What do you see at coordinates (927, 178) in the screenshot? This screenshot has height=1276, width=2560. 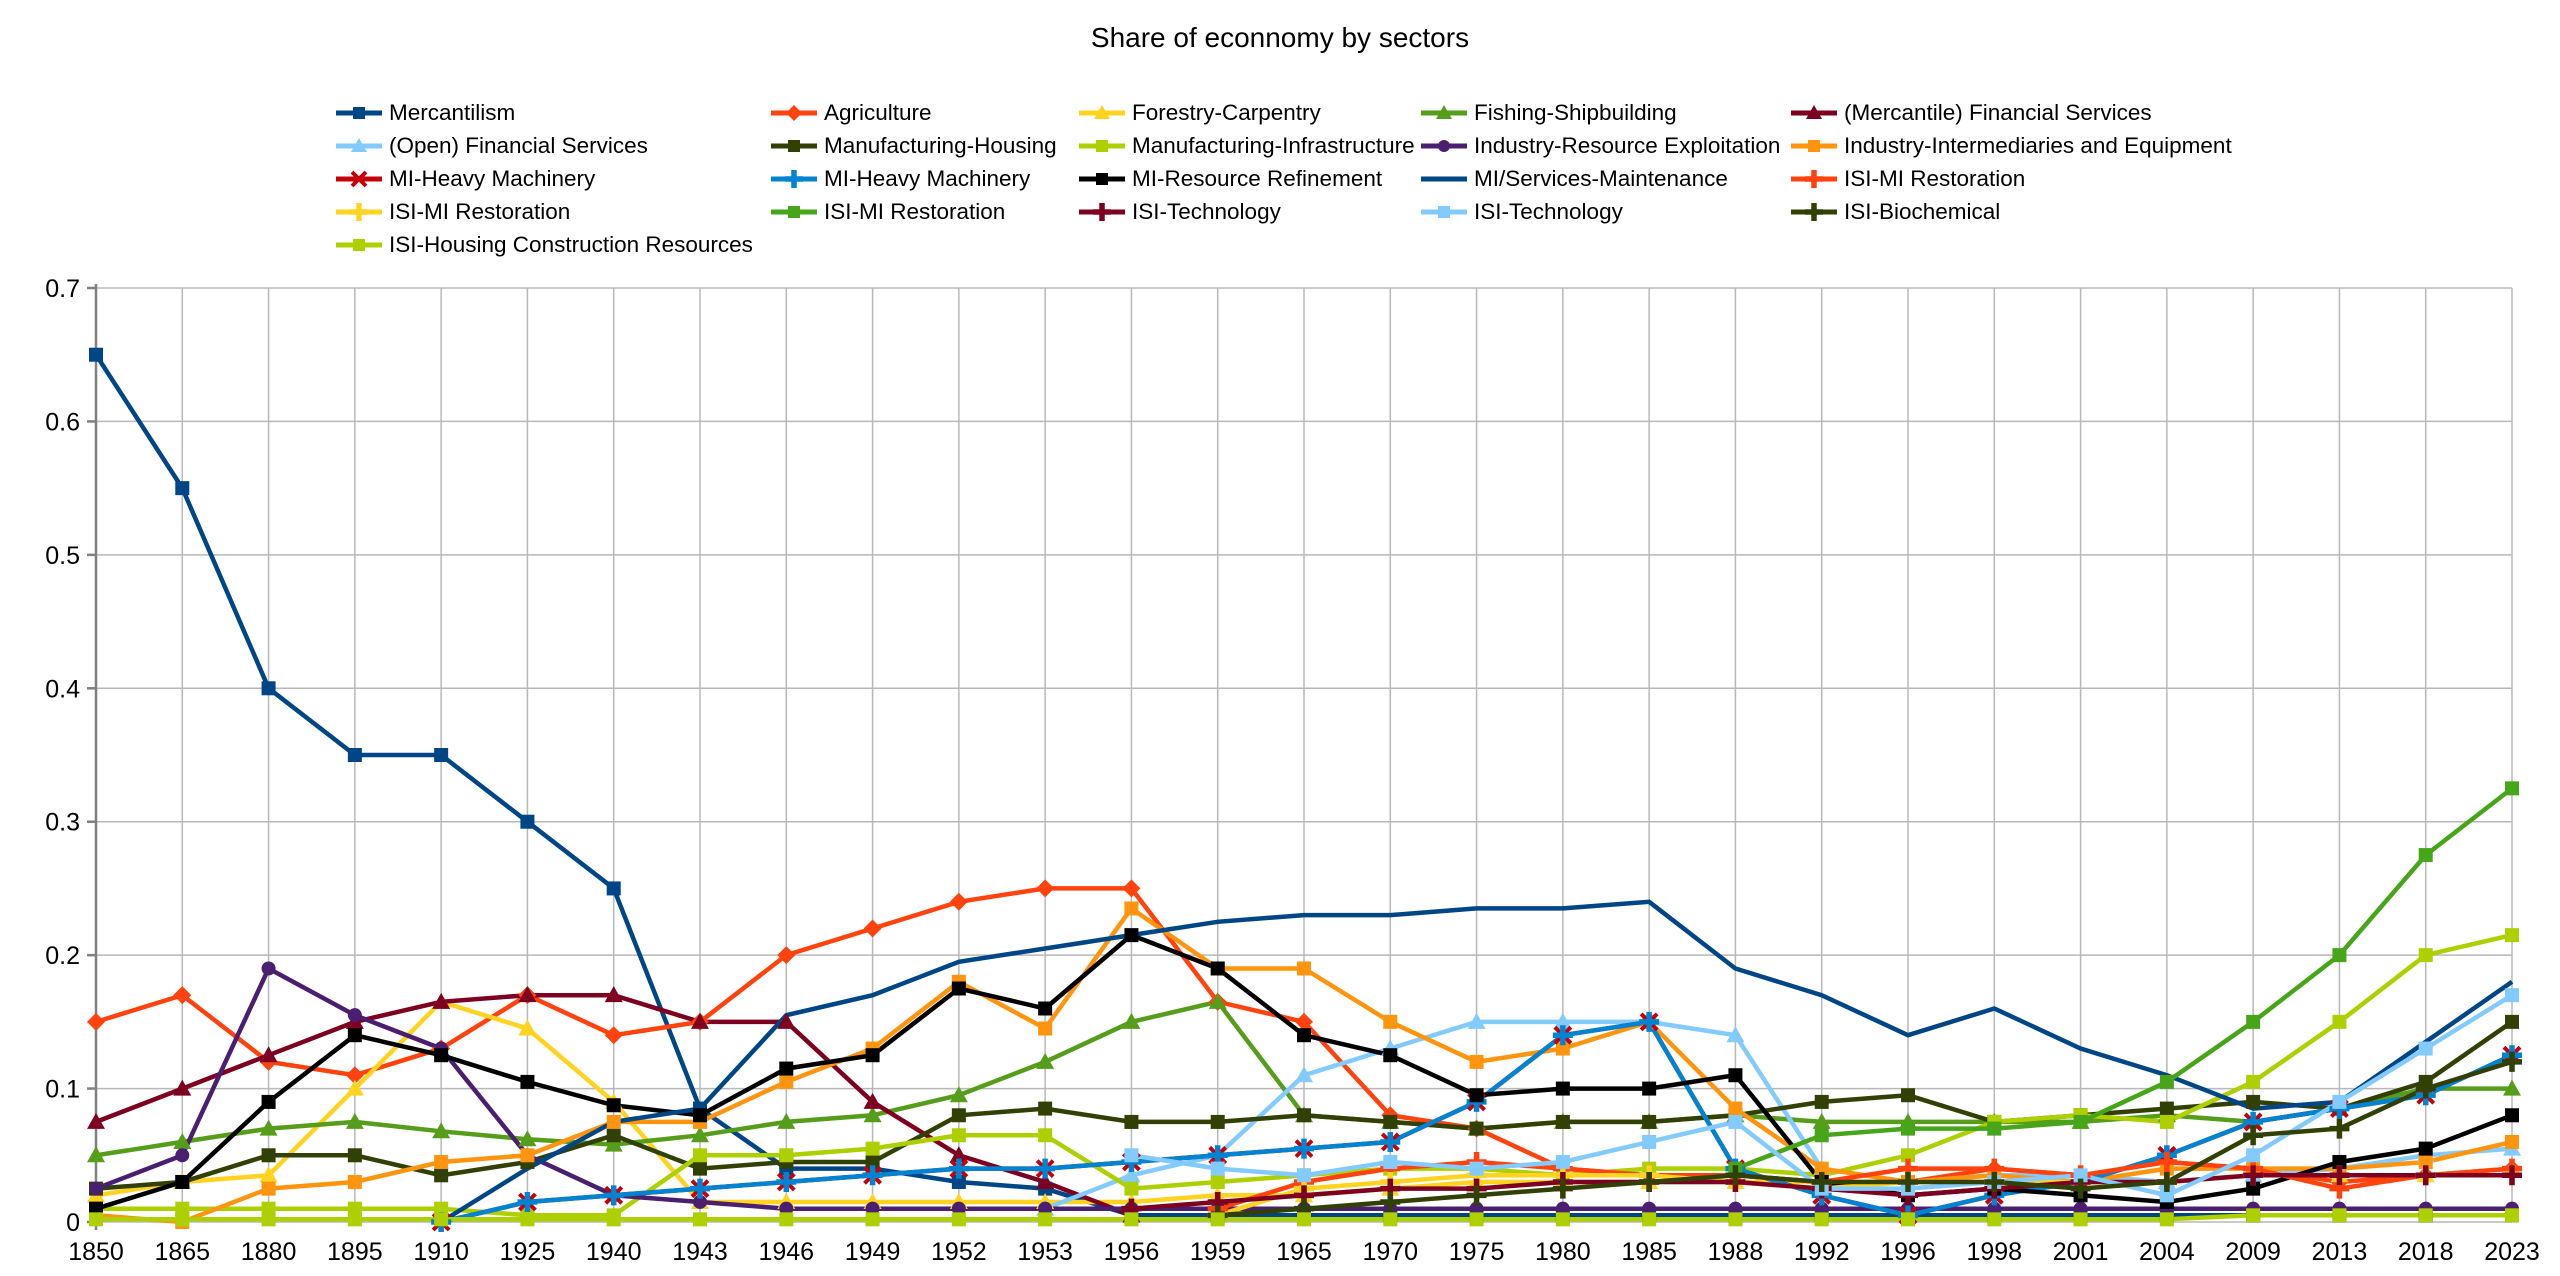 I see `legend-label: MI-Heavy Machinery` at bounding box center [927, 178].